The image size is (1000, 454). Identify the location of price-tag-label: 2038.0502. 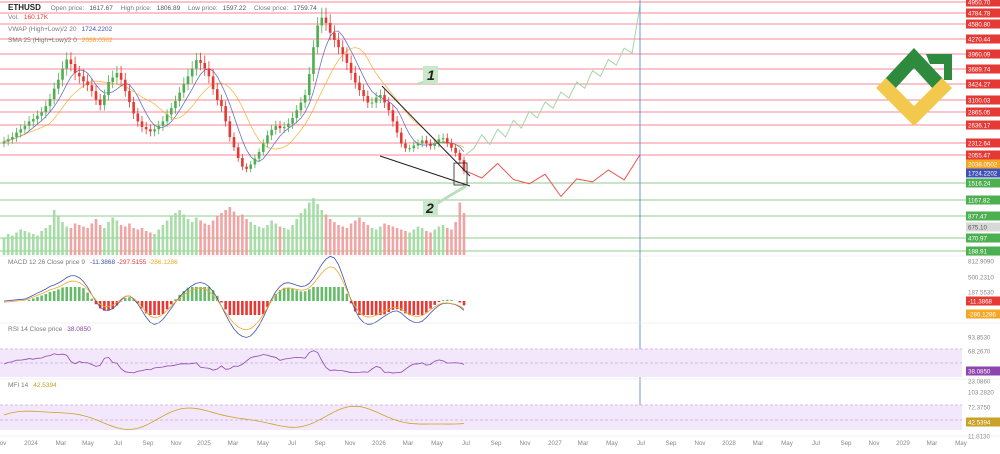
(983, 164).